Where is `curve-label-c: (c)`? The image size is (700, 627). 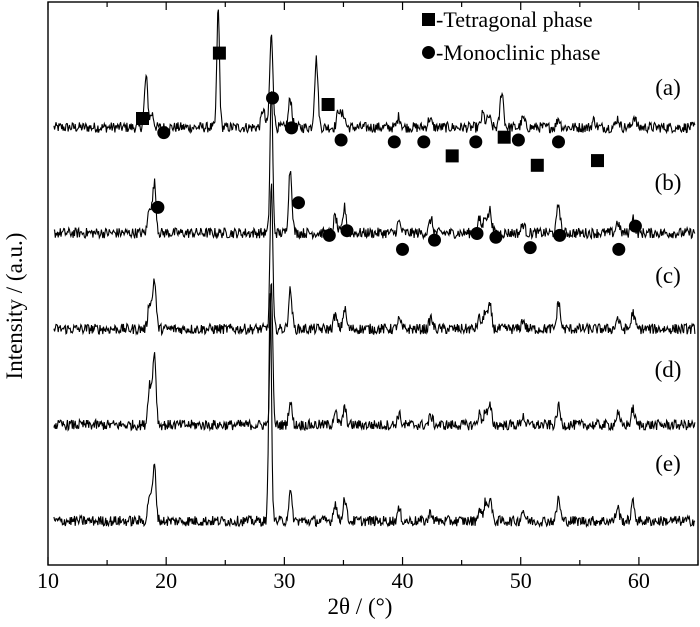 curve-label-c: (c) is located at coordinates (668, 275).